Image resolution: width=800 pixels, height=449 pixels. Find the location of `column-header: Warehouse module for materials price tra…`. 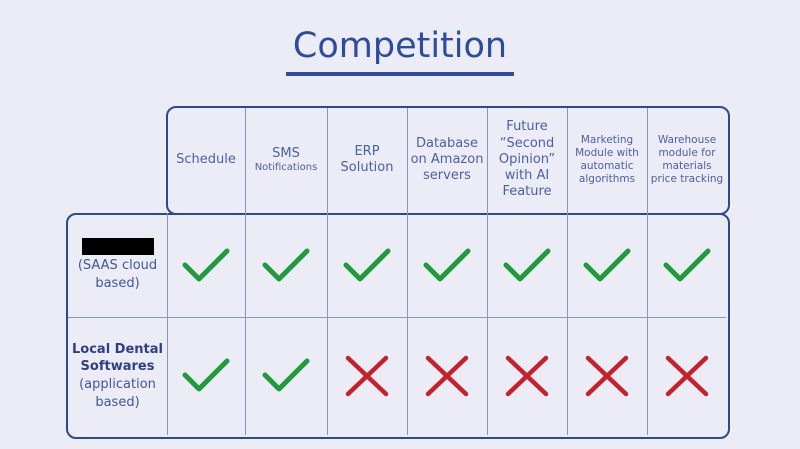

column-header: Warehouse module for materials price tra… is located at coordinates (687, 160).